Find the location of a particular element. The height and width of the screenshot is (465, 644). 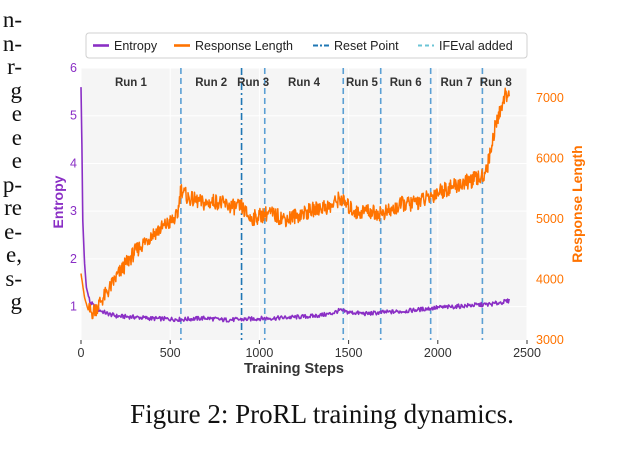

legend-label: Response Length is located at coordinates (244, 46).